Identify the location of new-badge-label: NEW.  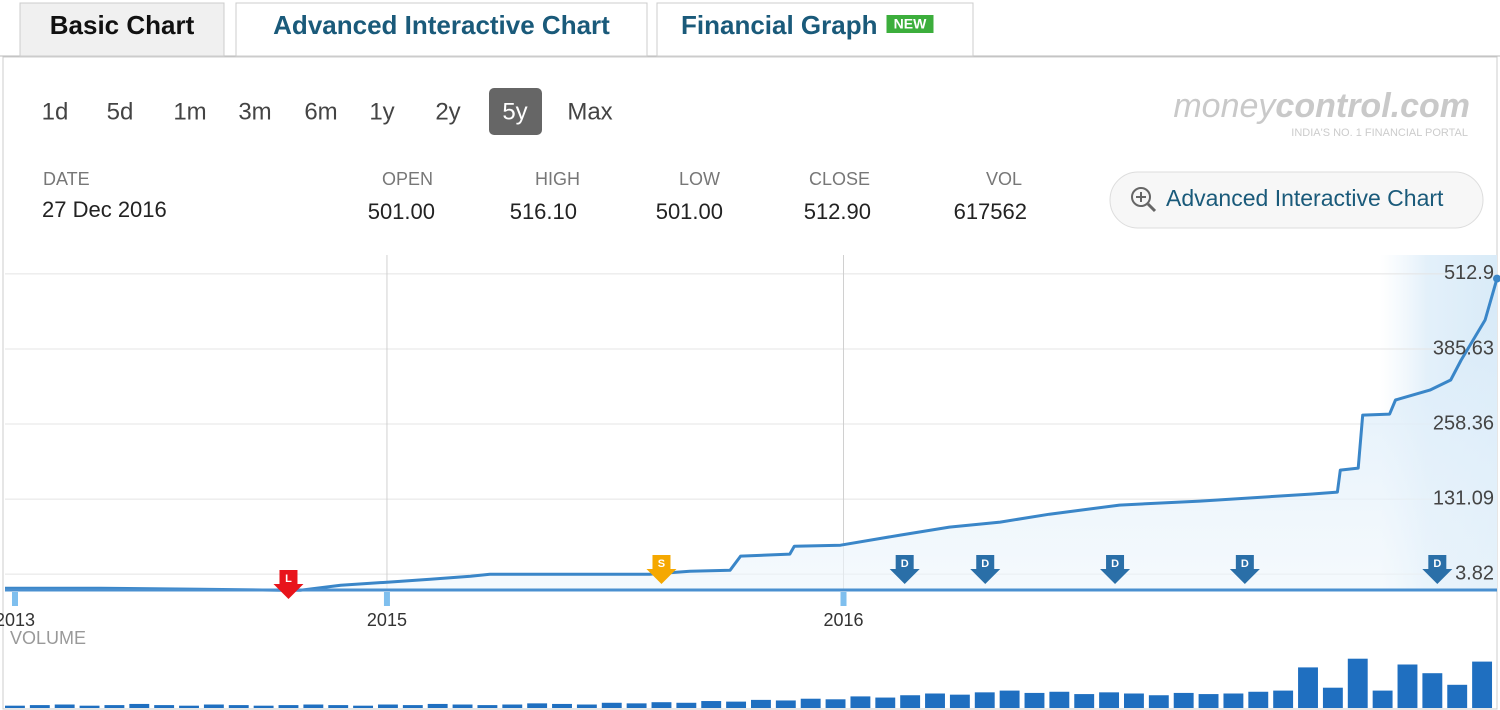
(910, 24).